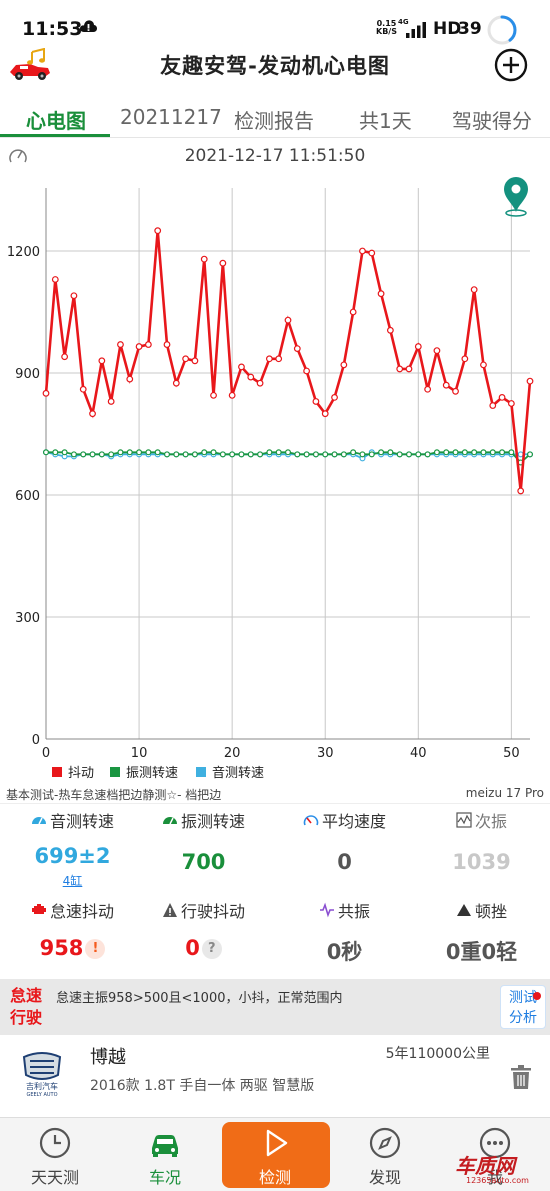 This screenshot has width=550, height=1191. Describe the element at coordinates (275, 1007) in the screenshot. I see `diagnosis-bar: 怠速 行驶 怠速主振958>500且<1000，小抖，正常范围内 测试 分析` at that location.